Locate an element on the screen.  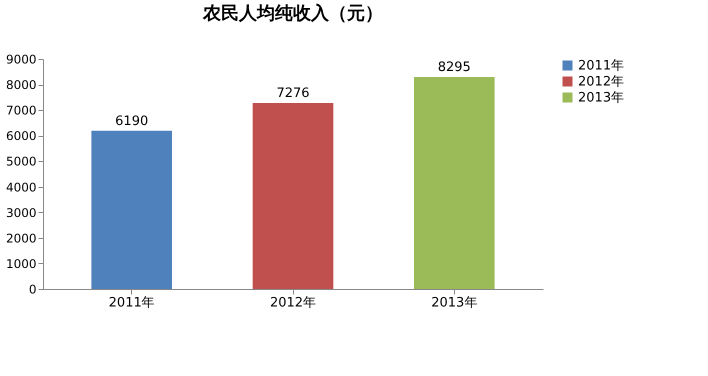
y-tick-label: 1000 is located at coordinates (21, 263).